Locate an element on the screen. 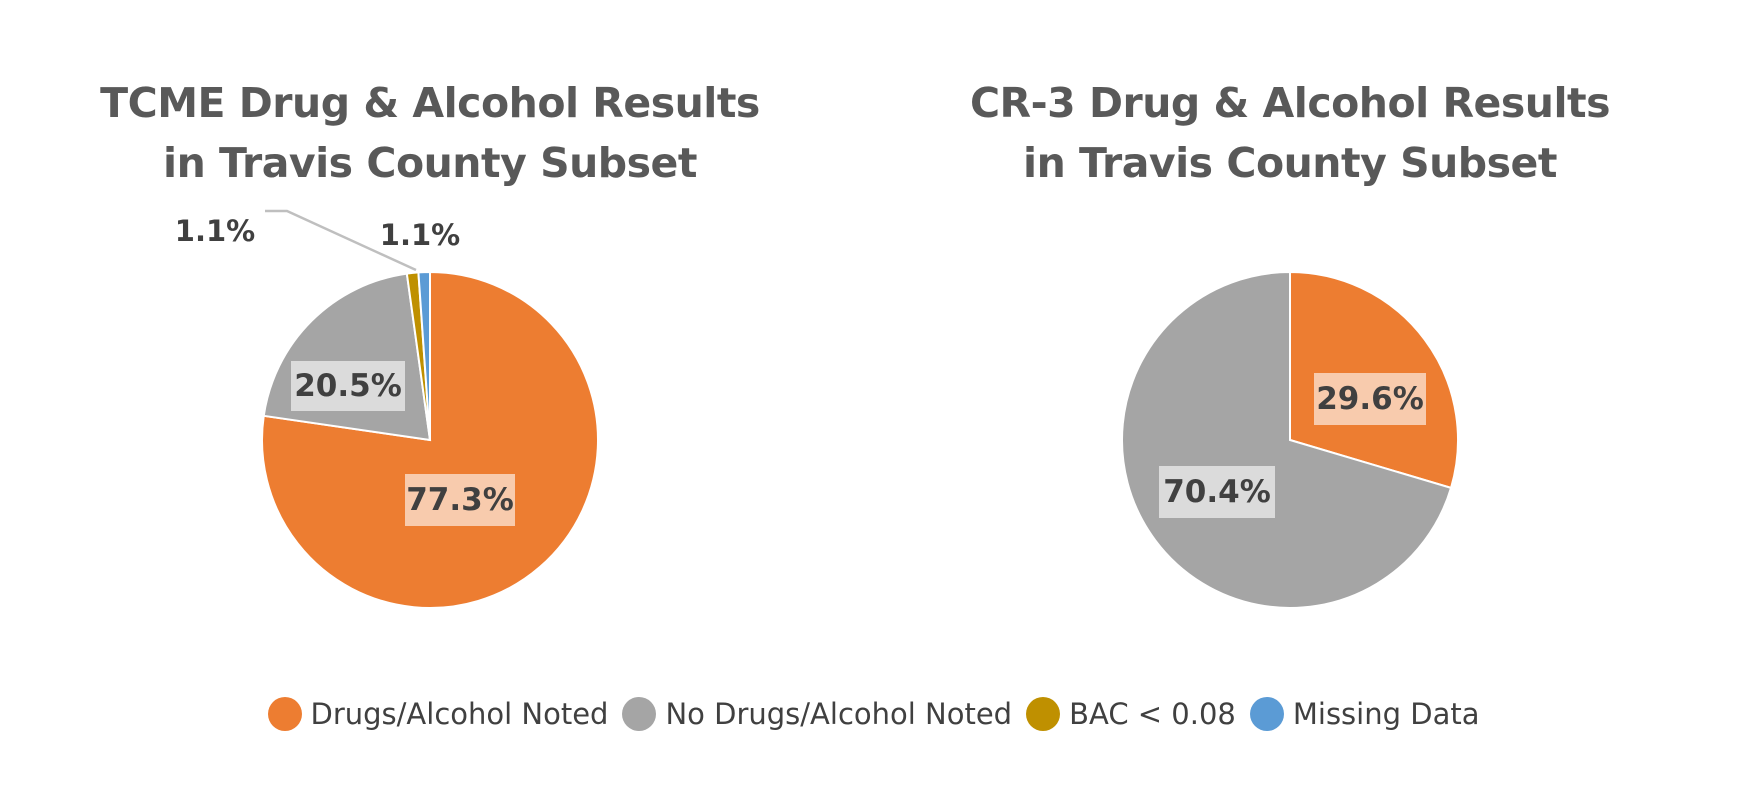 This screenshot has width=1747, height=812. chart-title-line-1: CR-3 Drug & Alcohol Results is located at coordinates (1290, 103).